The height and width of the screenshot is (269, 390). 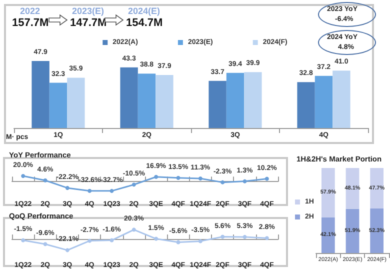 I want to click on text: 2022, so click(x=30, y=11).